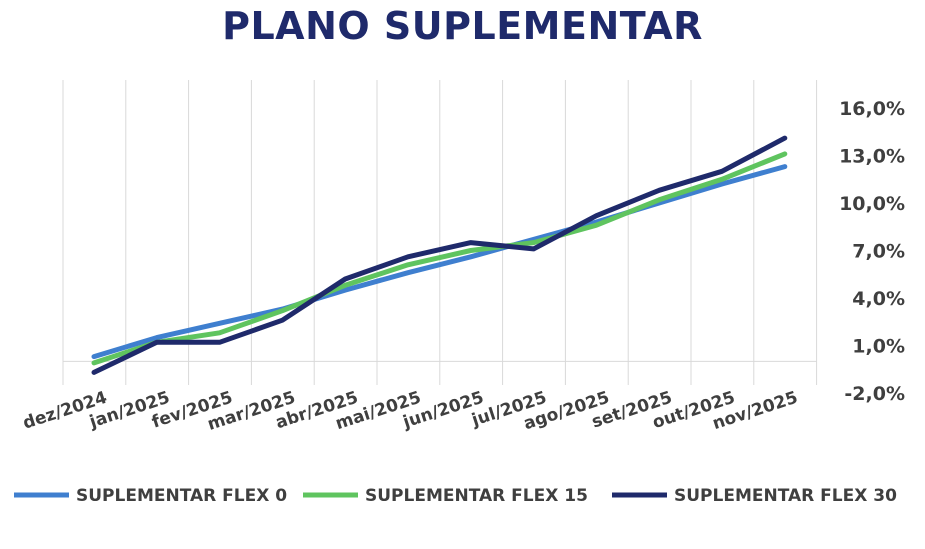  Describe the element at coordinates (874, 394) in the screenshot. I see `y-tick-label: -2,0%` at that location.